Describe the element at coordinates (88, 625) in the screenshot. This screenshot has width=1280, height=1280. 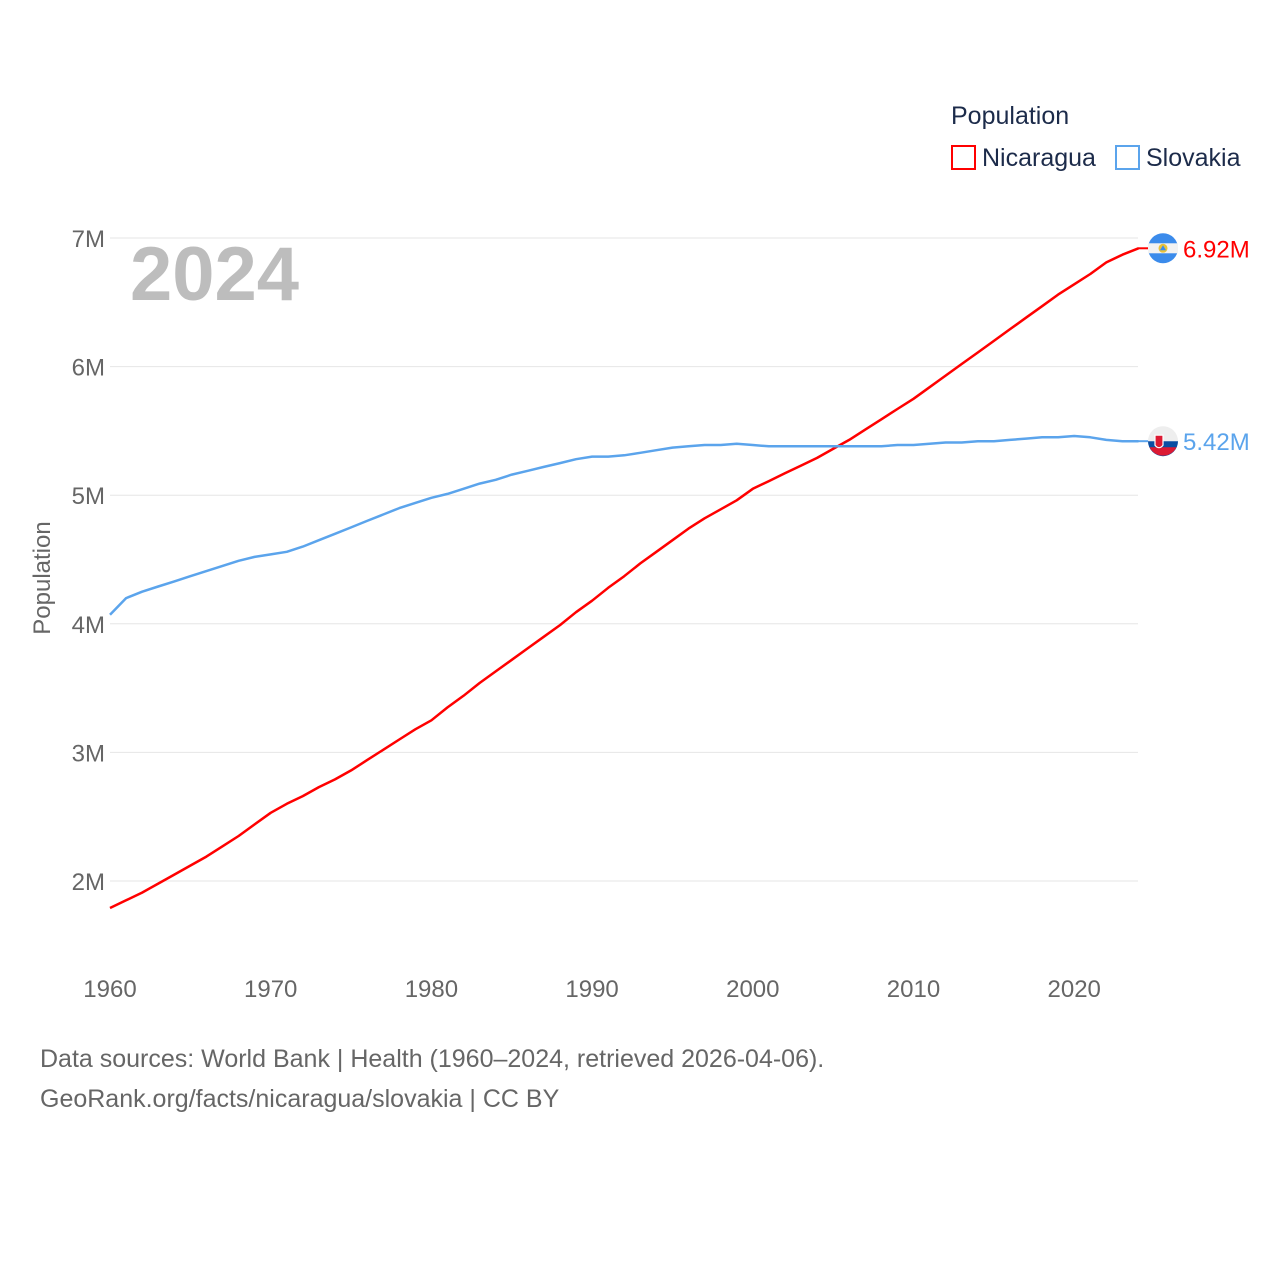
I see `y-tick-label: 4M` at that location.